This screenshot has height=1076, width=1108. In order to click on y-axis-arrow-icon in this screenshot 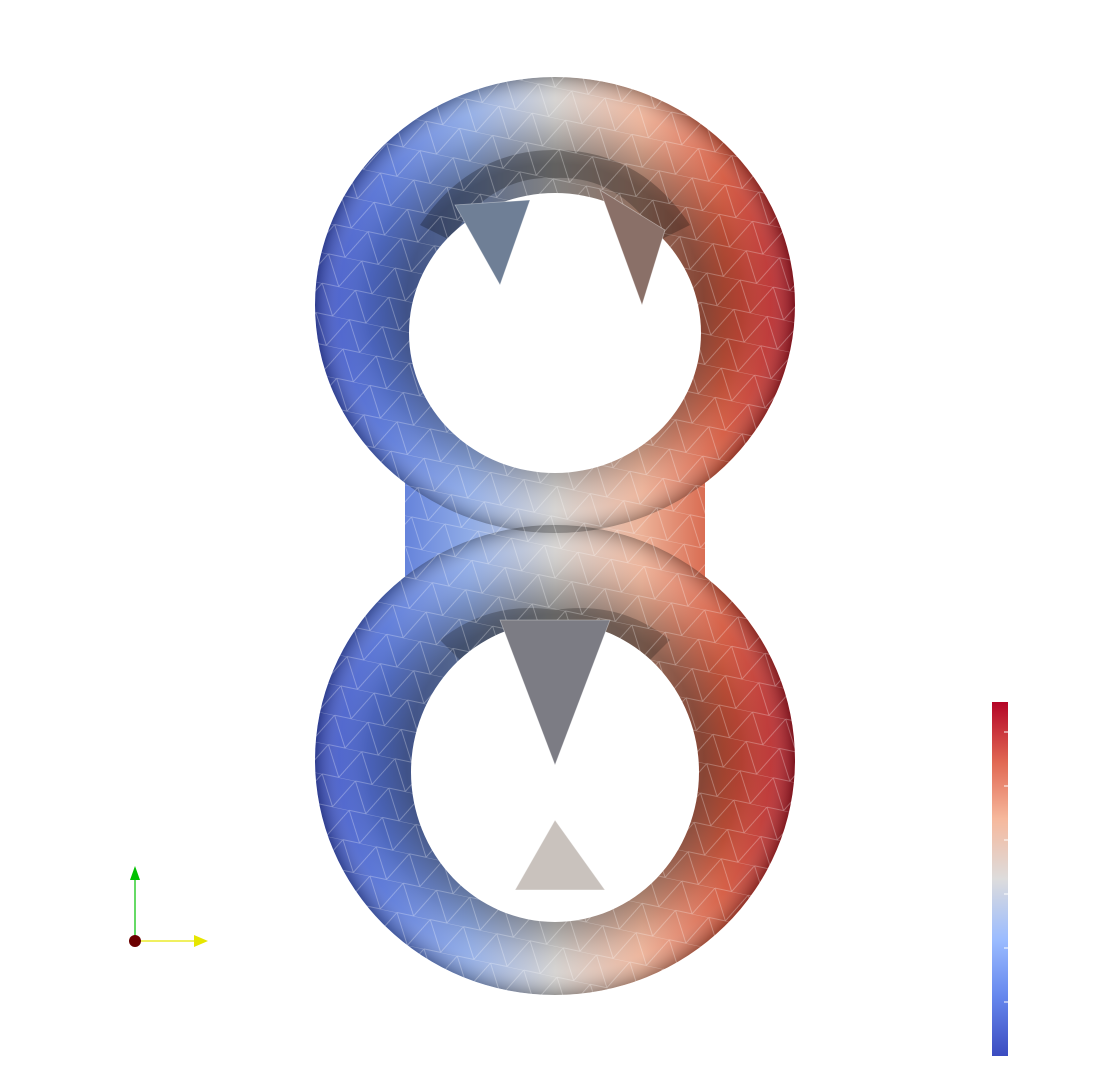, I will do `click(135, 873)`.